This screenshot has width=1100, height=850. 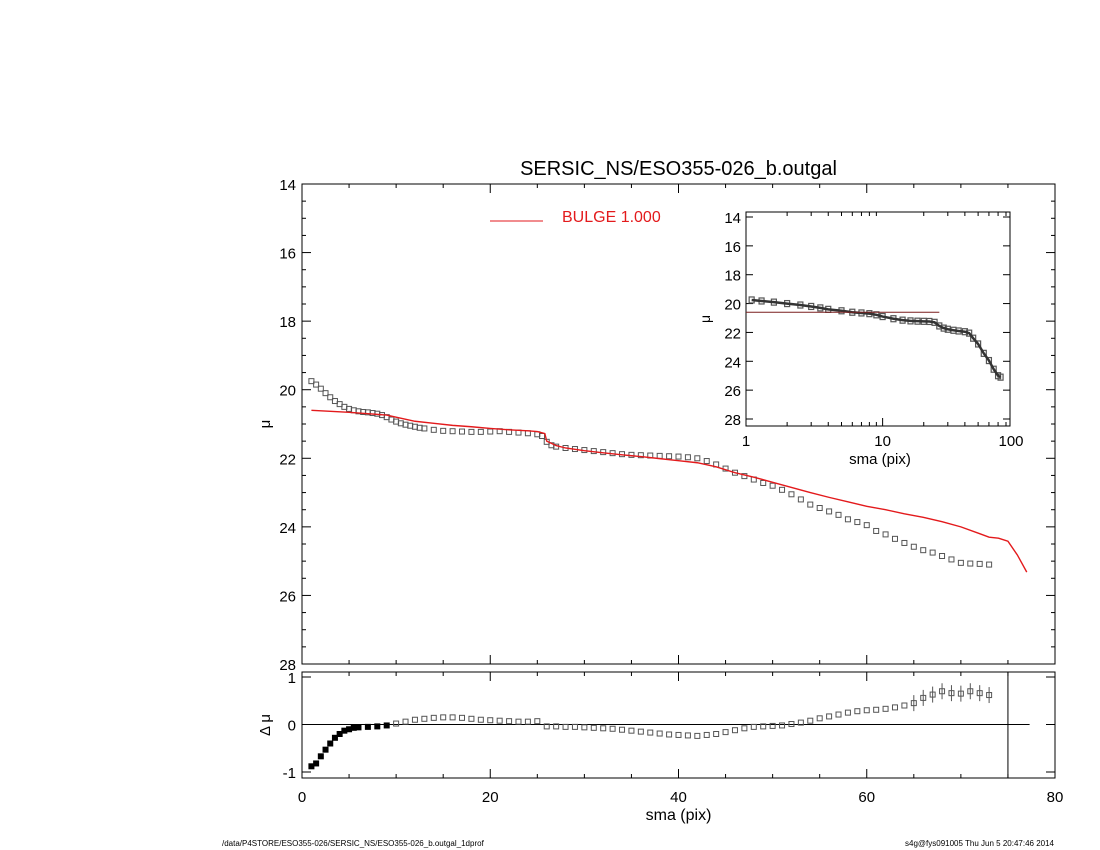 What do you see at coordinates (678, 169) in the screenshot?
I see `chart-title: SERSIC_NS/ESO355-026_b.outgal` at bounding box center [678, 169].